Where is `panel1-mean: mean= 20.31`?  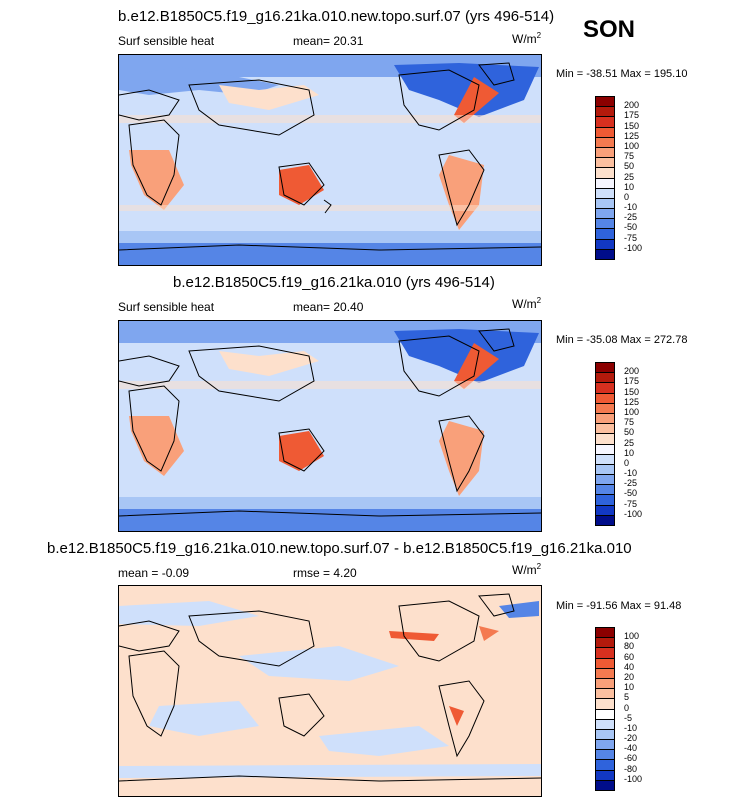 panel1-mean: mean= 20.31 is located at coordinates (328, 41).